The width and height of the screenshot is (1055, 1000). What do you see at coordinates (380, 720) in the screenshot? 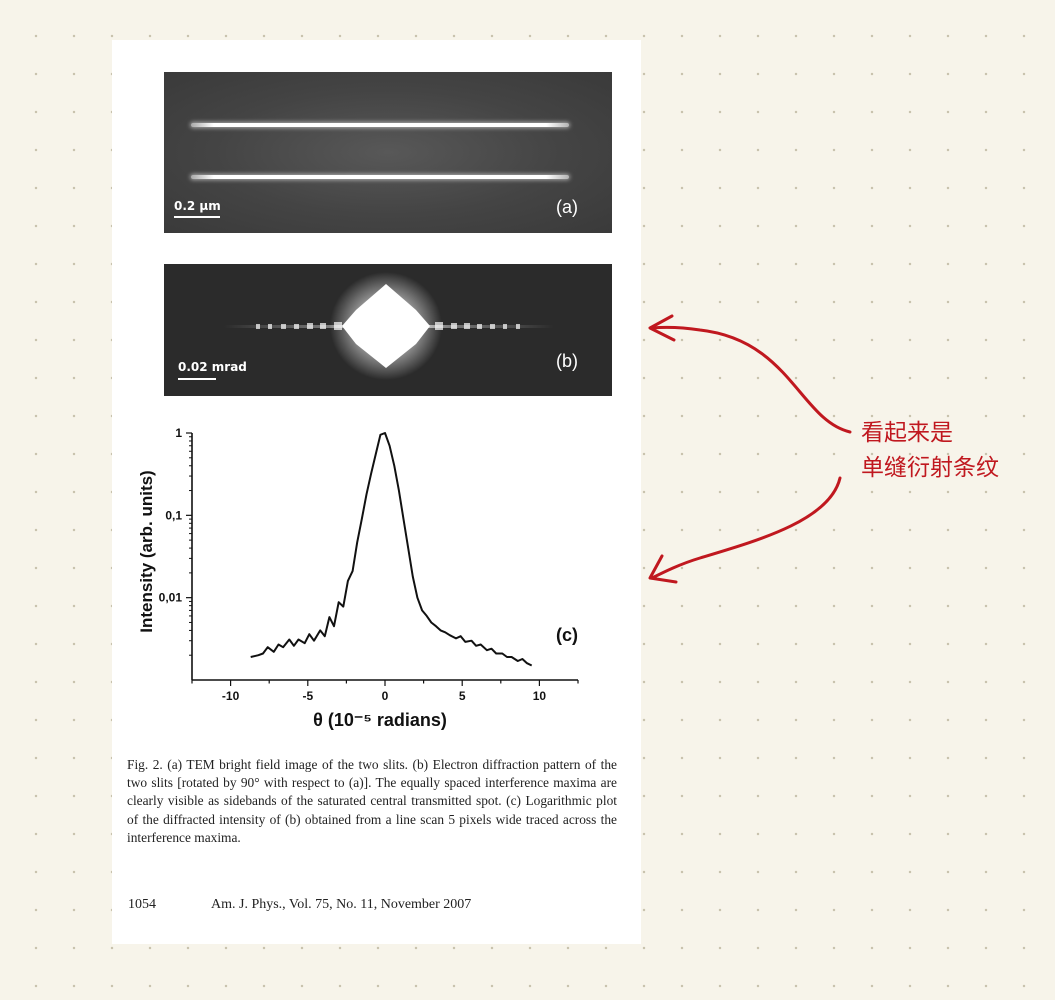
I see `x-axis-label: θ (10⁻⁵ radians)` at bounding box center [380, 720].